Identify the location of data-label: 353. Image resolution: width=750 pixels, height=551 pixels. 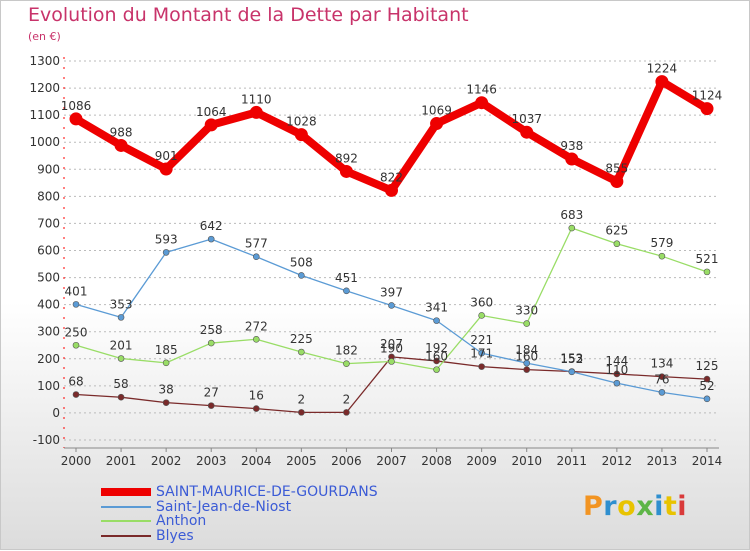
(121, 304).